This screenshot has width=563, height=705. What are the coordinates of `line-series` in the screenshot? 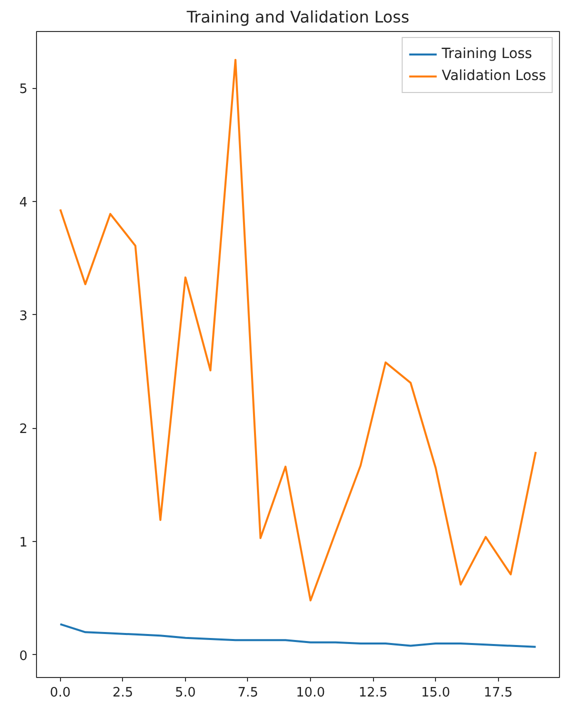 It's located at (298, 635).